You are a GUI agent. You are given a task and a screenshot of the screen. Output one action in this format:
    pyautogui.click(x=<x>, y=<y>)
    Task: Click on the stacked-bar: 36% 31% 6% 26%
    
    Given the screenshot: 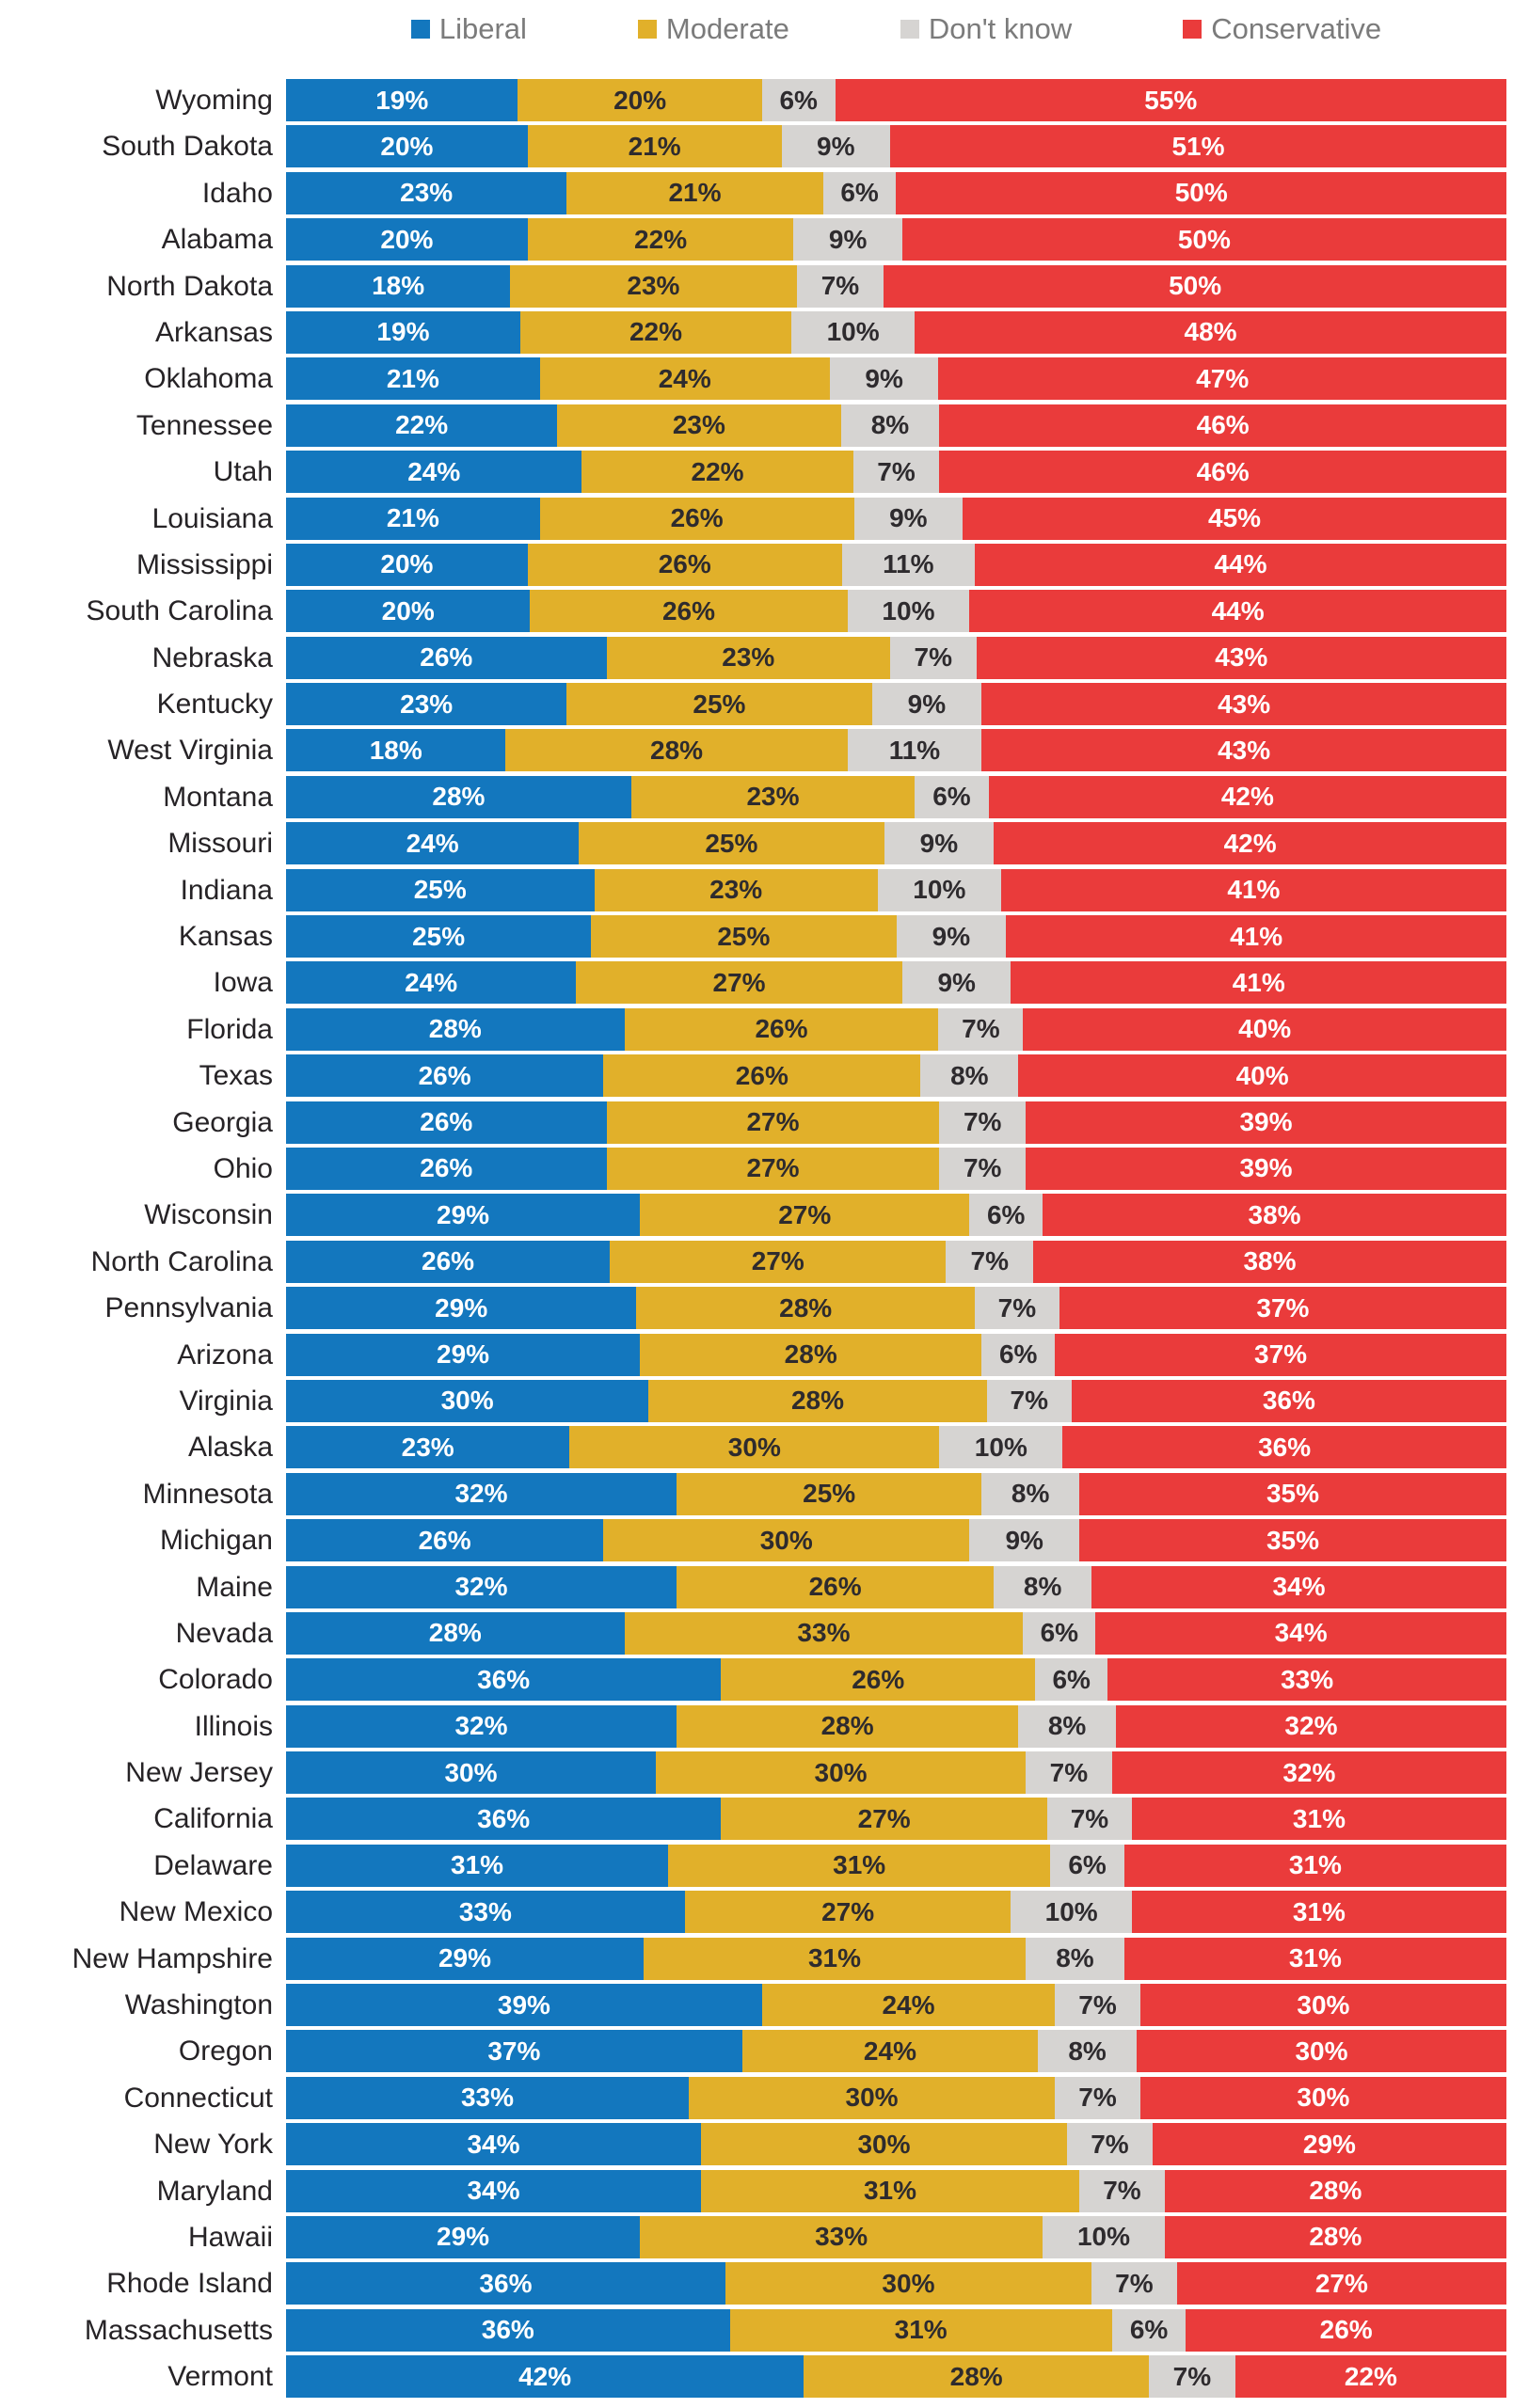 What is the action you would take?
    pyautogui.click(x=896, y=2330)
    